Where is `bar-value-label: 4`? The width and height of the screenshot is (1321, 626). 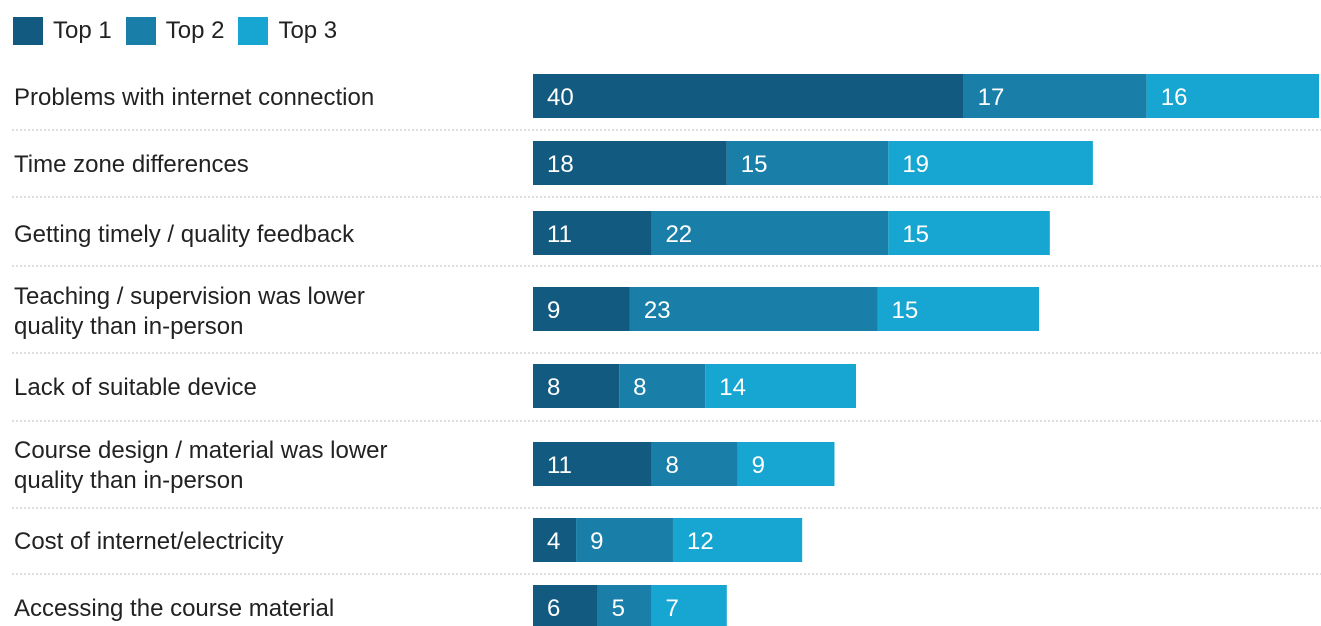 bar-value-label: 4 is located at coordinates (553, 541).